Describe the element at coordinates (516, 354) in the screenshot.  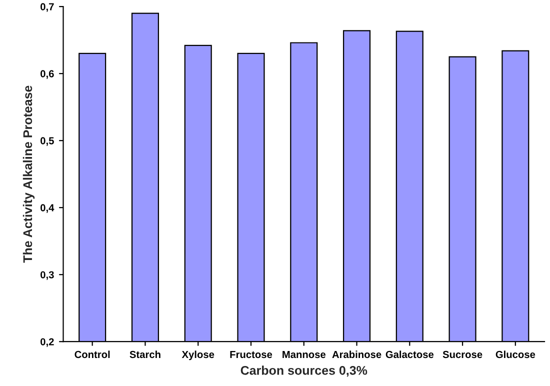
I see `x-tick-label: Glucose` at that location.